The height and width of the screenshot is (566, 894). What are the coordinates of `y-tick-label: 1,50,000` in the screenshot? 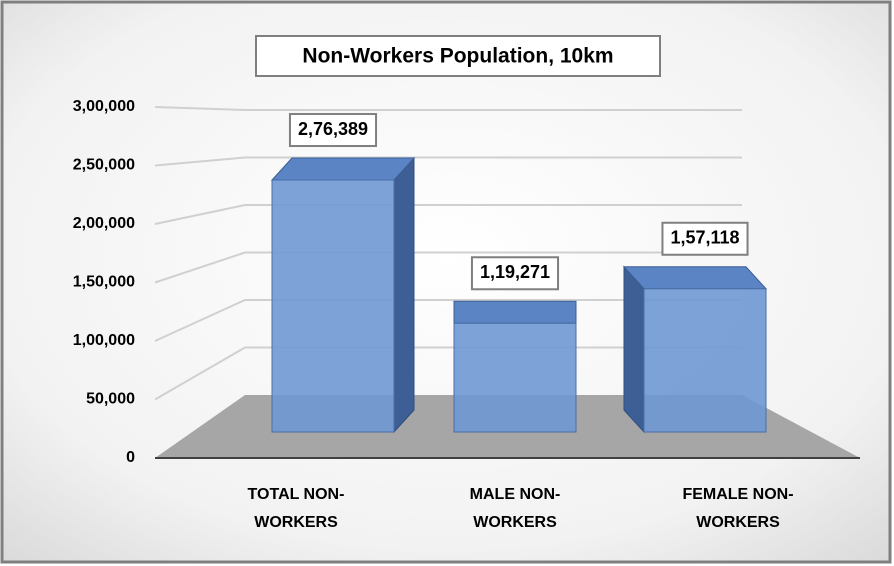 It's located at (104, 282).